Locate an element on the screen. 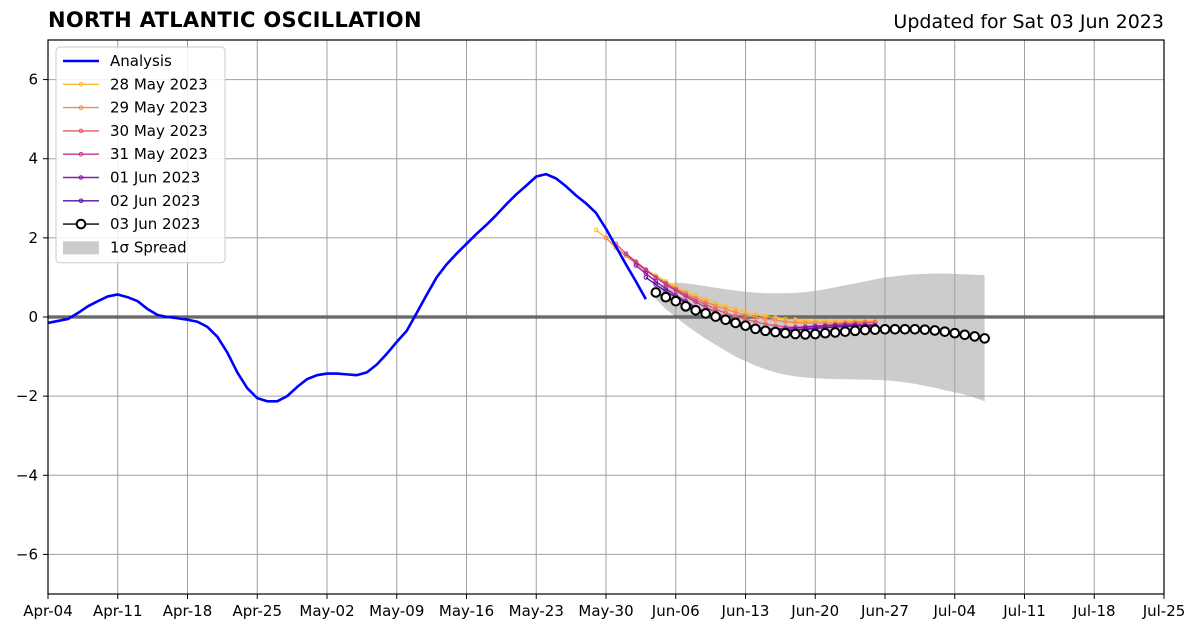 This screenshot has width=1200, height=633. legend-box is located at coordinates (140, 155).